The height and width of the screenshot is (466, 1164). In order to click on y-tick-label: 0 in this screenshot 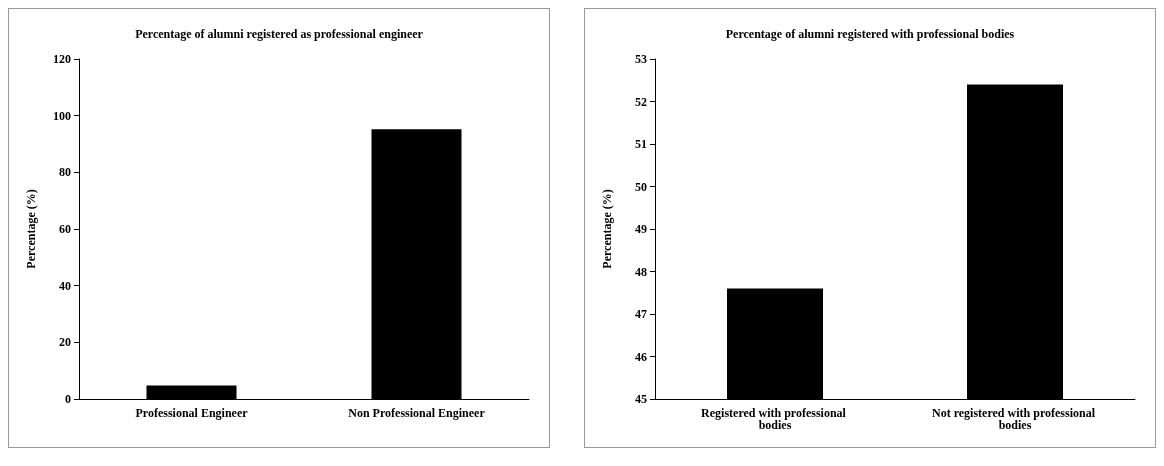, I will do `click(68, 399)`.